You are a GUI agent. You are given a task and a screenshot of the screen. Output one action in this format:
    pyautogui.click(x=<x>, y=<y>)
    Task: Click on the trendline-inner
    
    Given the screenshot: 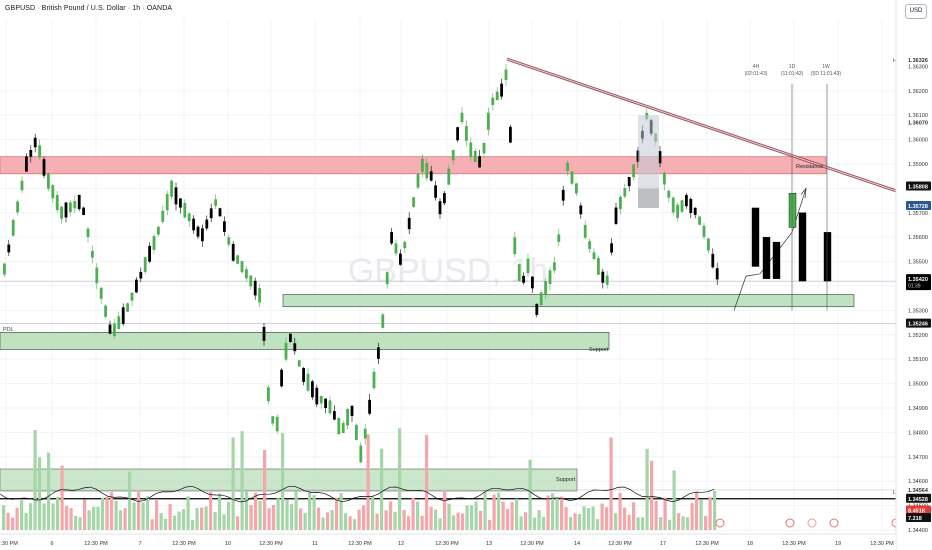 What is the action you would take?
    pyautogui.click(x=719, y=131)
    